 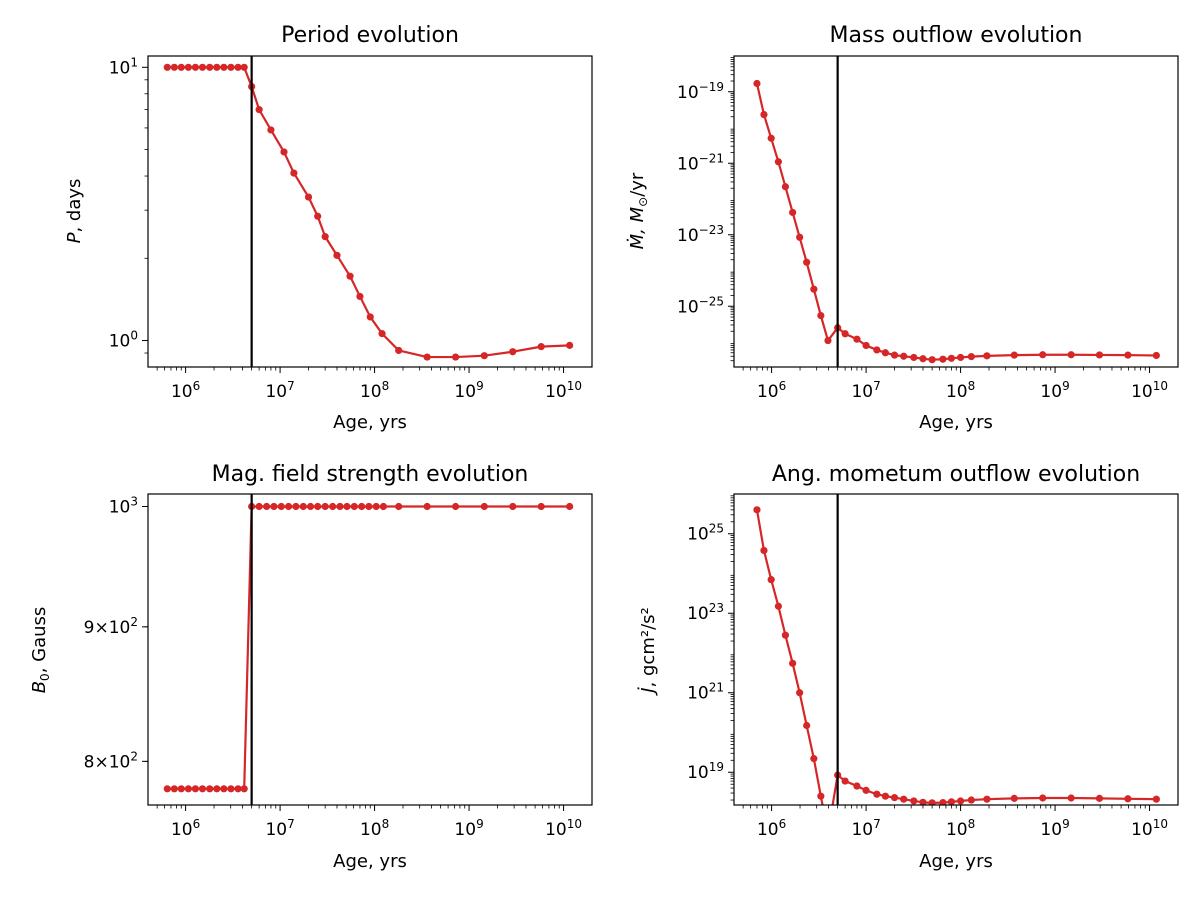 What do you see at coordinates (39, 640) in the screenshot?
I see `y-axis-label-rest: , Gauss` at bounding box center [39, 640].